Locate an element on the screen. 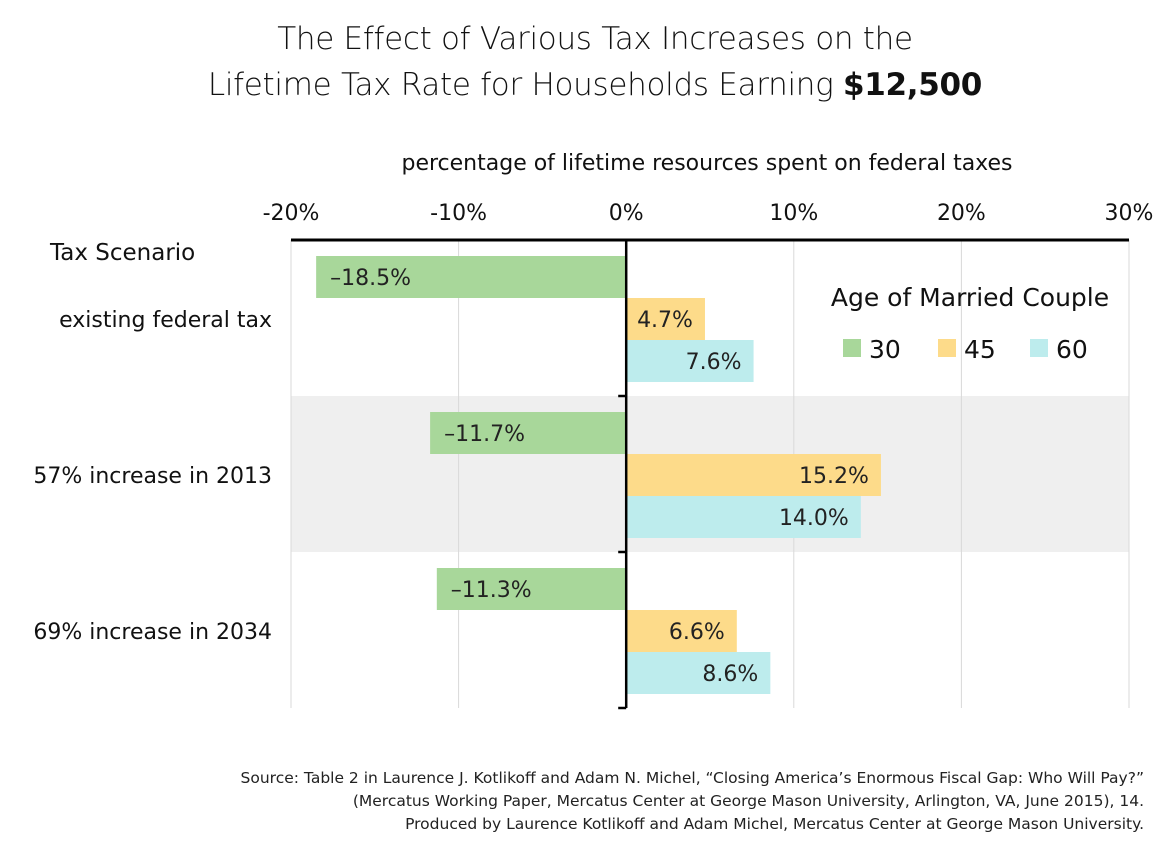 The image size is (1170, 849). legend-title: Age of Married Couple is located at coordinates (970, 297).